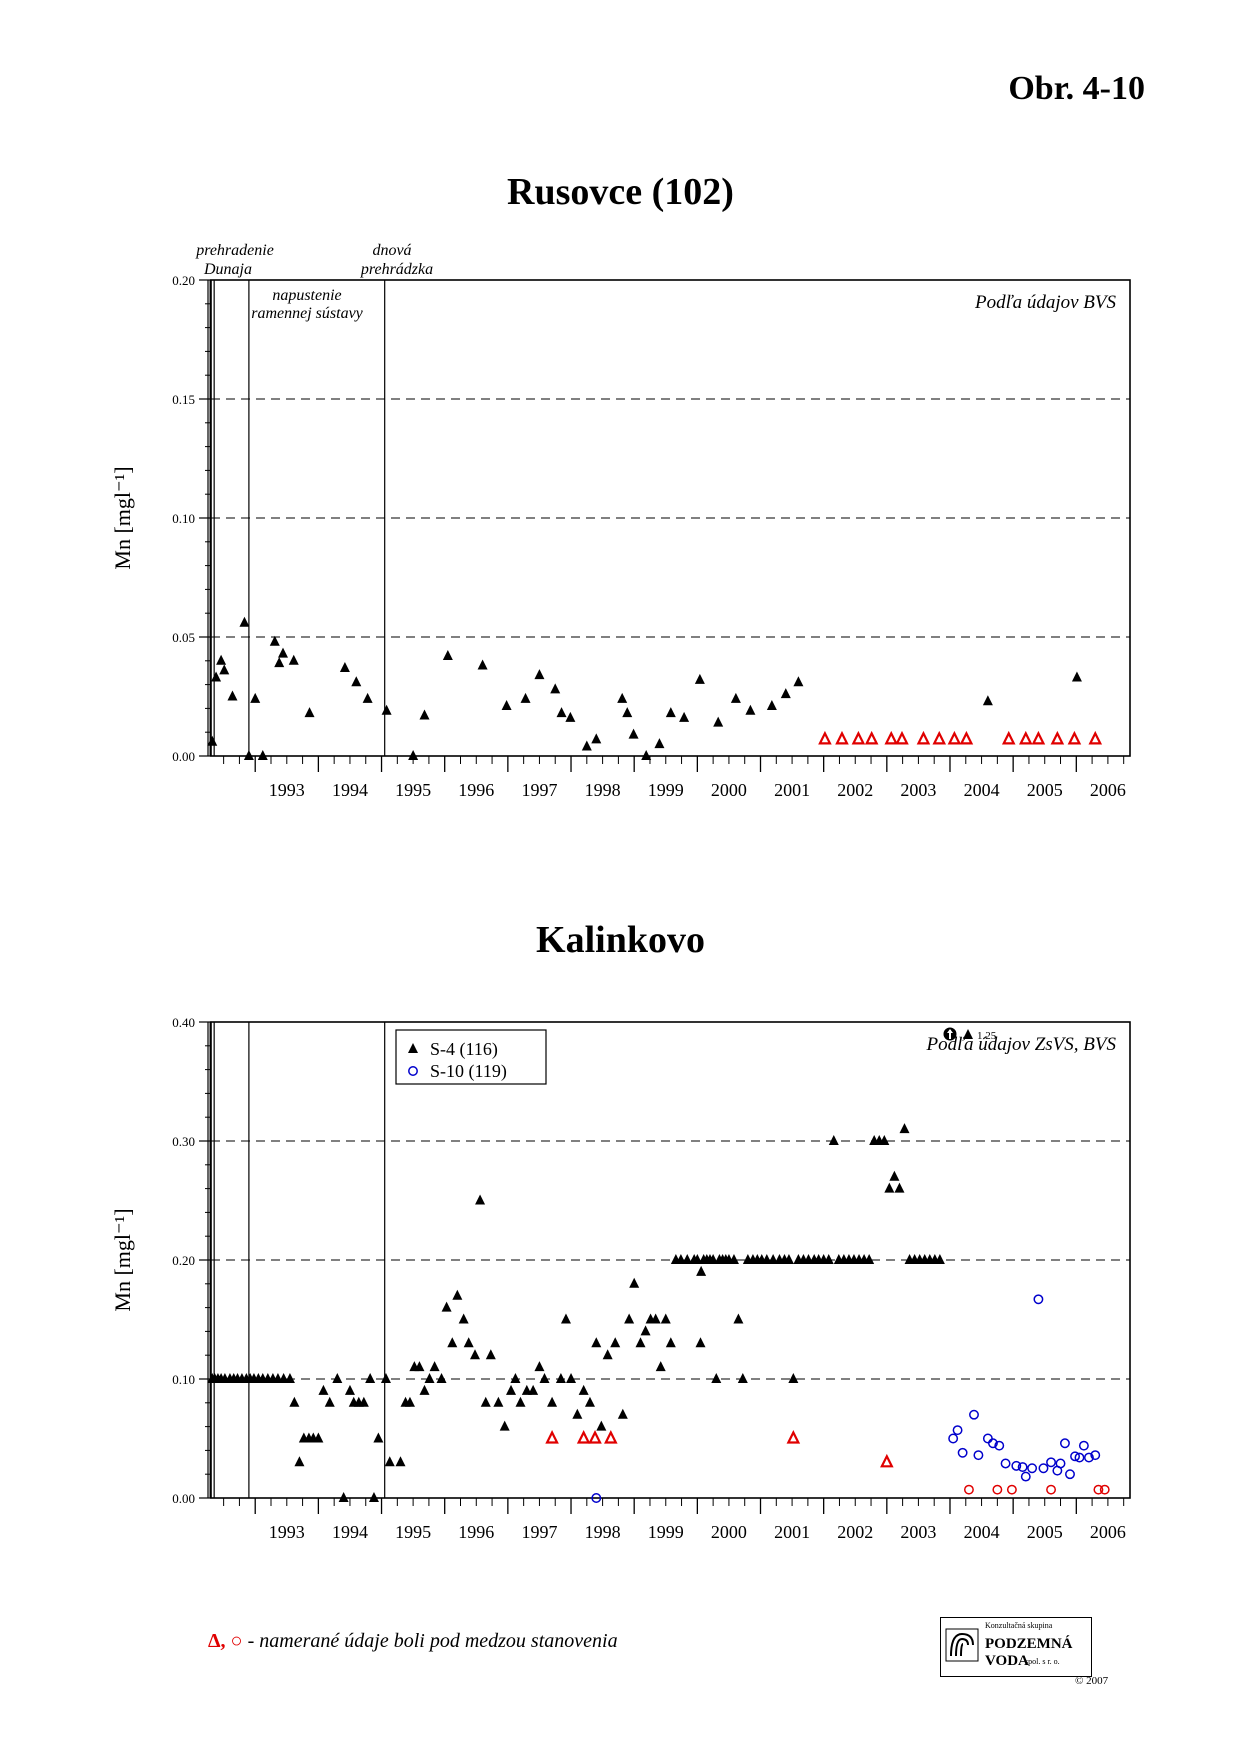 This screenshot has height=1755, width=1241. I want to click on y-tick-label: 0.30, so click(183, 1141).